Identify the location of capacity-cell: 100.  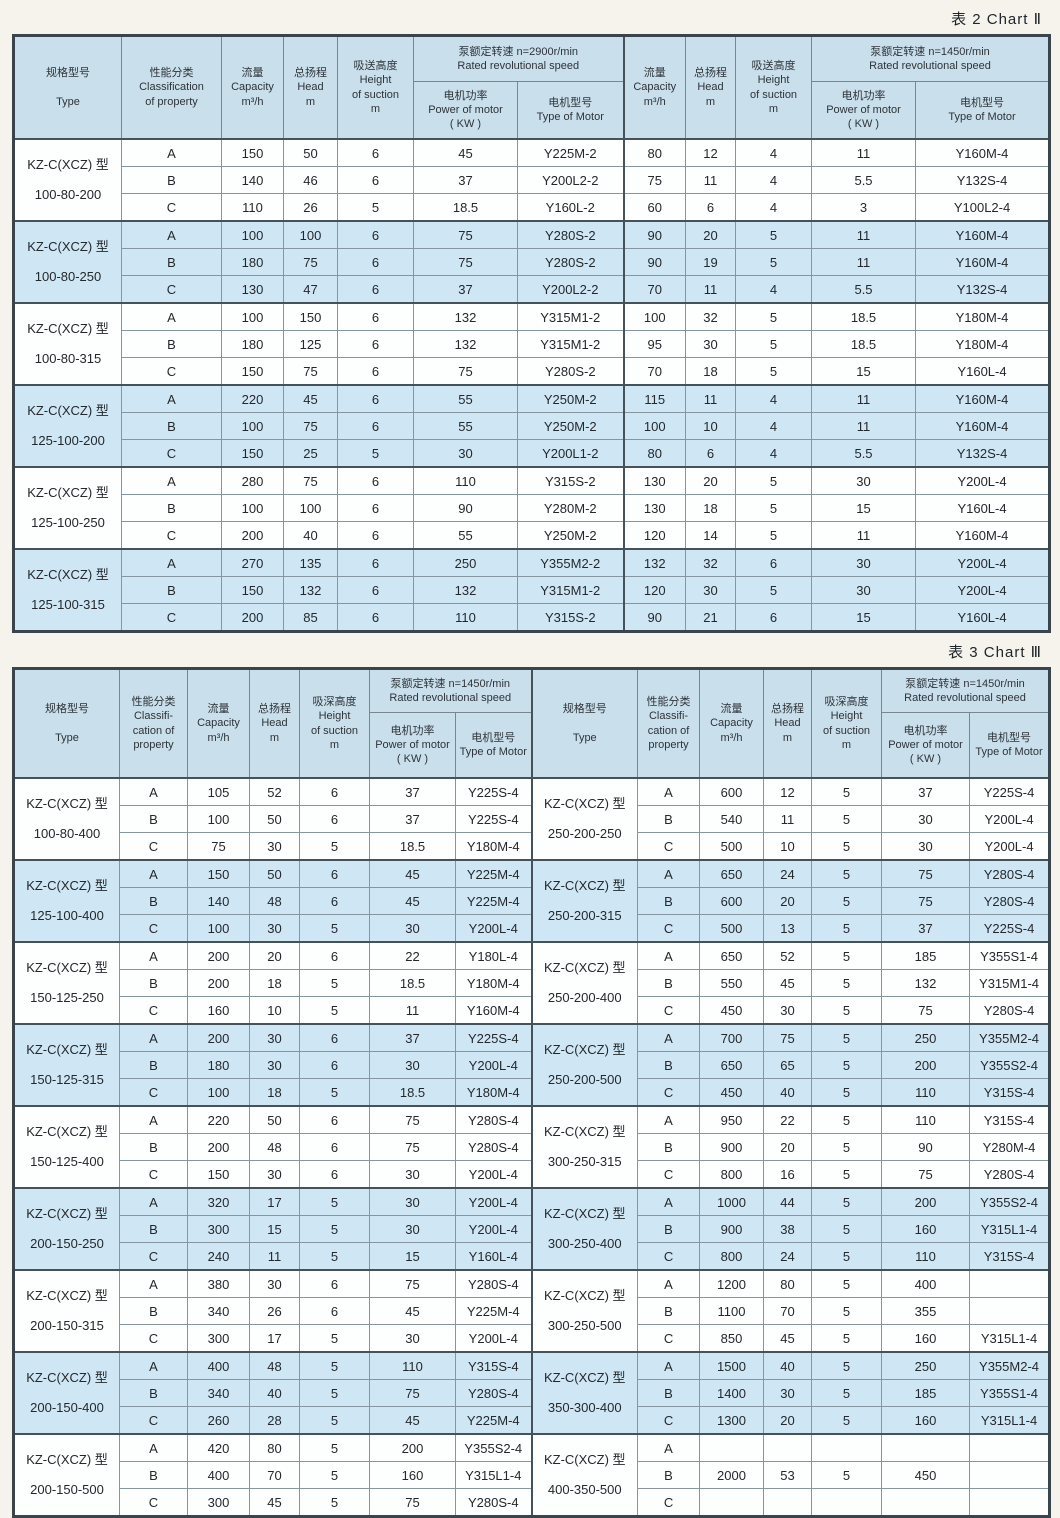
(252, 234).